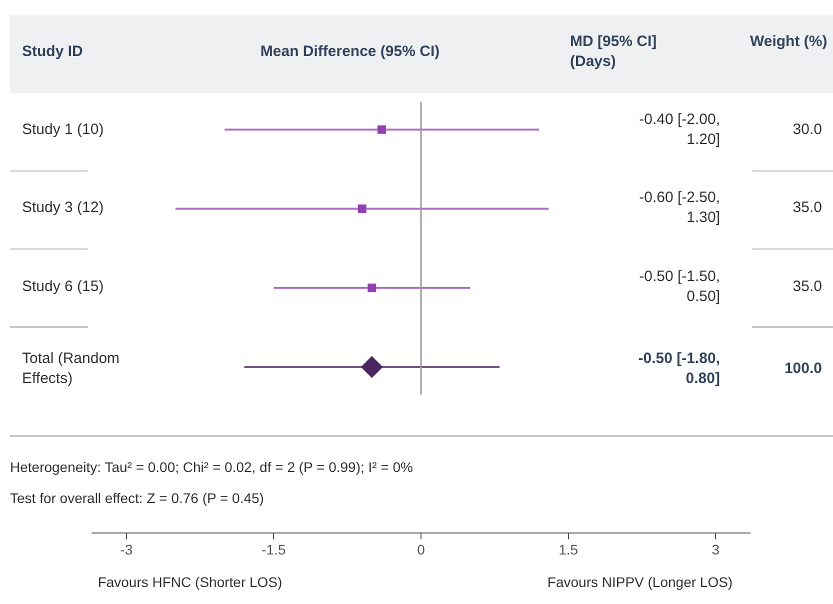 This screenshot has height=604, width=833. I want to click on y-tick-label: Study 1 (10), so click(63, 130).